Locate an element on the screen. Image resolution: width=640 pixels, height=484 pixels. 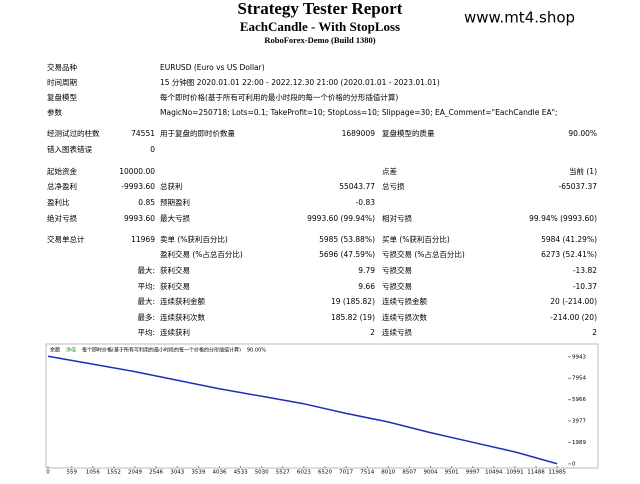
x-tick-label: 3539 is located at coordinates (198, 473).